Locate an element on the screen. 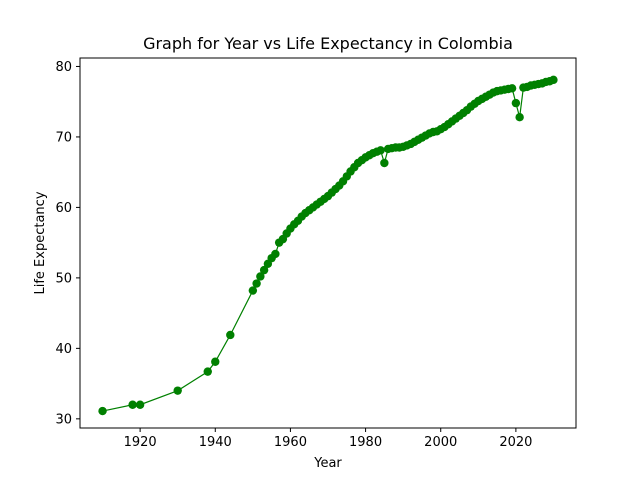 The image size is (640, 480). y-tick-label: 30 is located at coordinates (63, 419).